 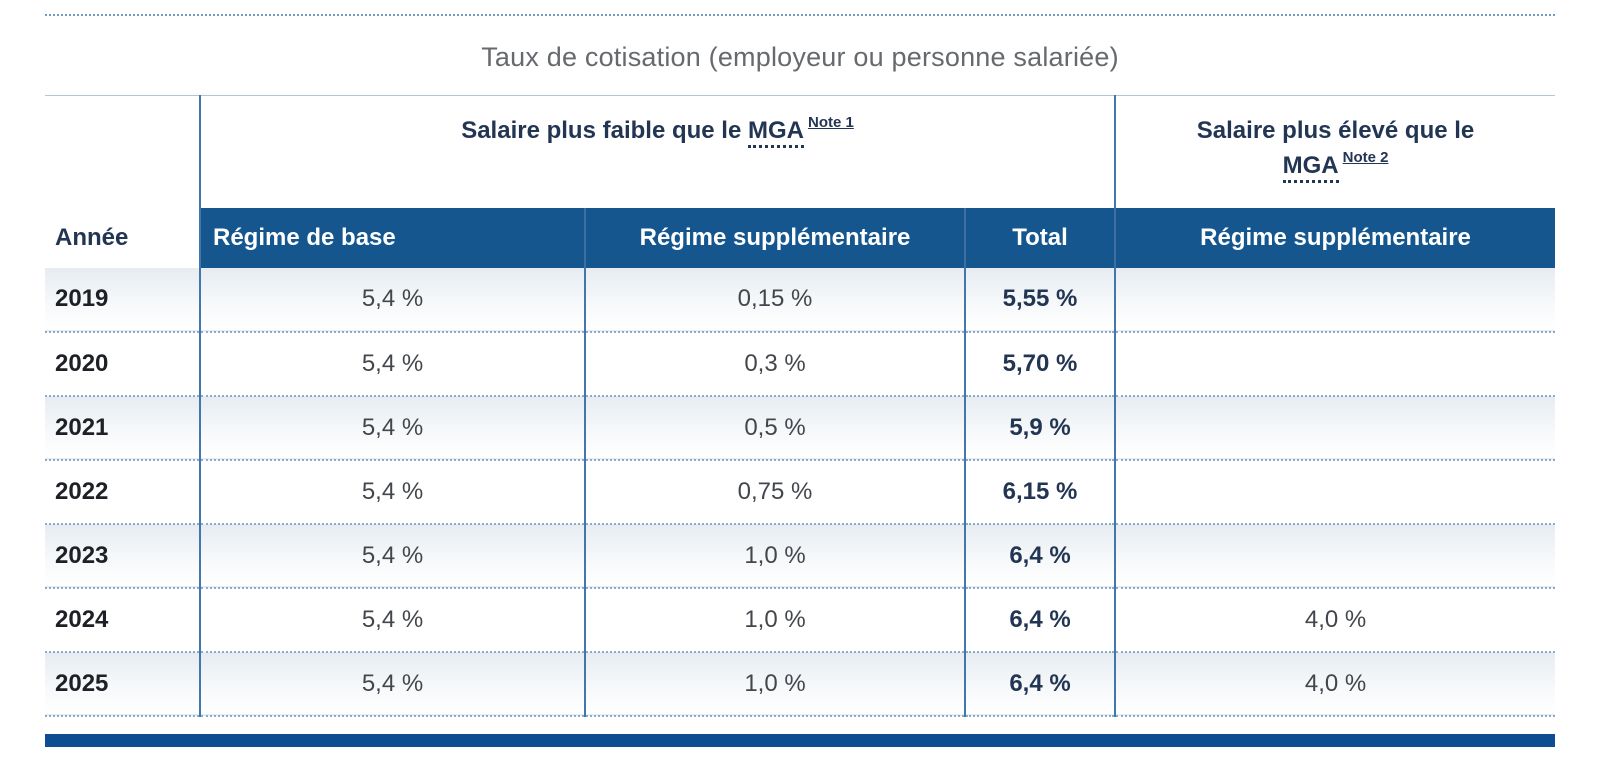 I want to click on supp-rate-cell: 0,3 %, so click(x=774, y=363).